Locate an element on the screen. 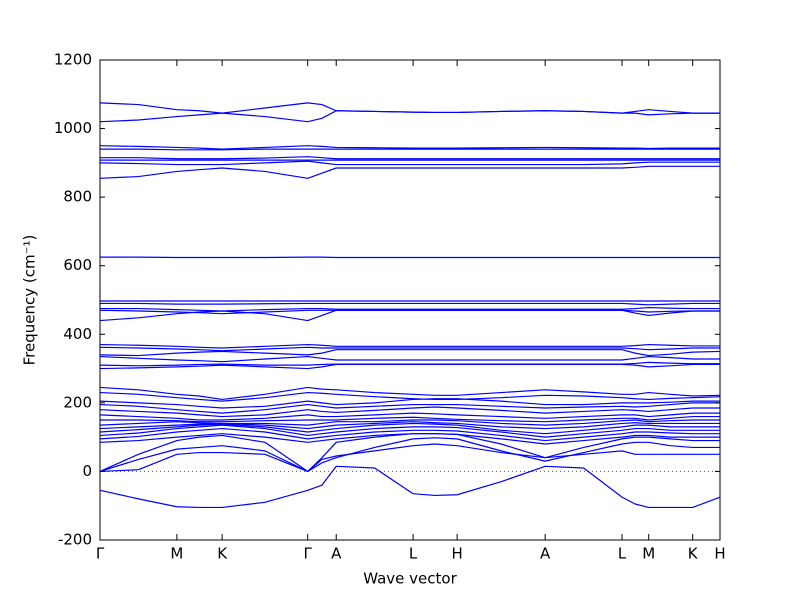 Image resolution: width=800 pixels, height=600 pixels. y-tick-label: 1000 is located at coordinates (73, 128).